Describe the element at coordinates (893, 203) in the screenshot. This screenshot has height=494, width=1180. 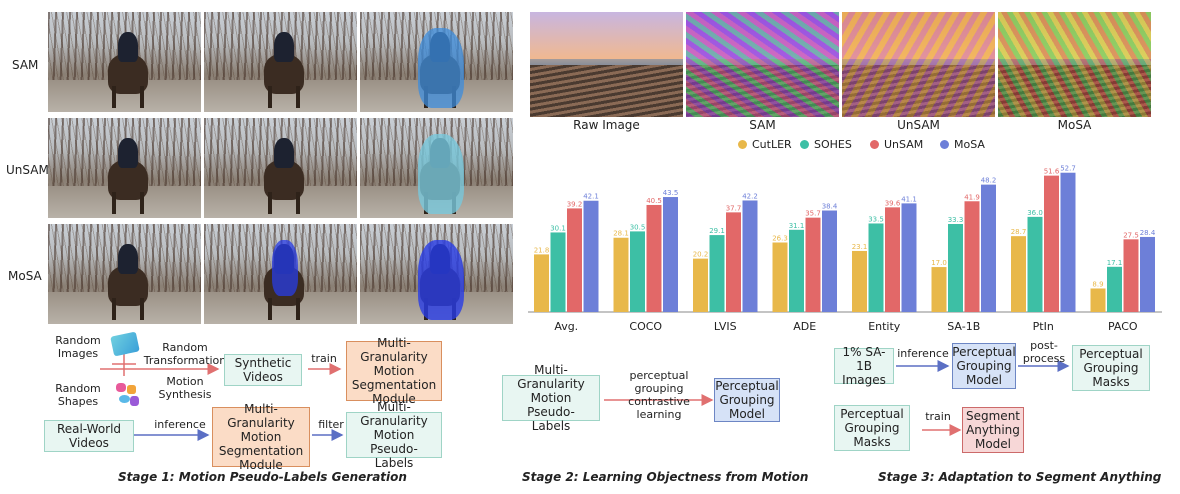
I see `data-label: 39.6` at that location.